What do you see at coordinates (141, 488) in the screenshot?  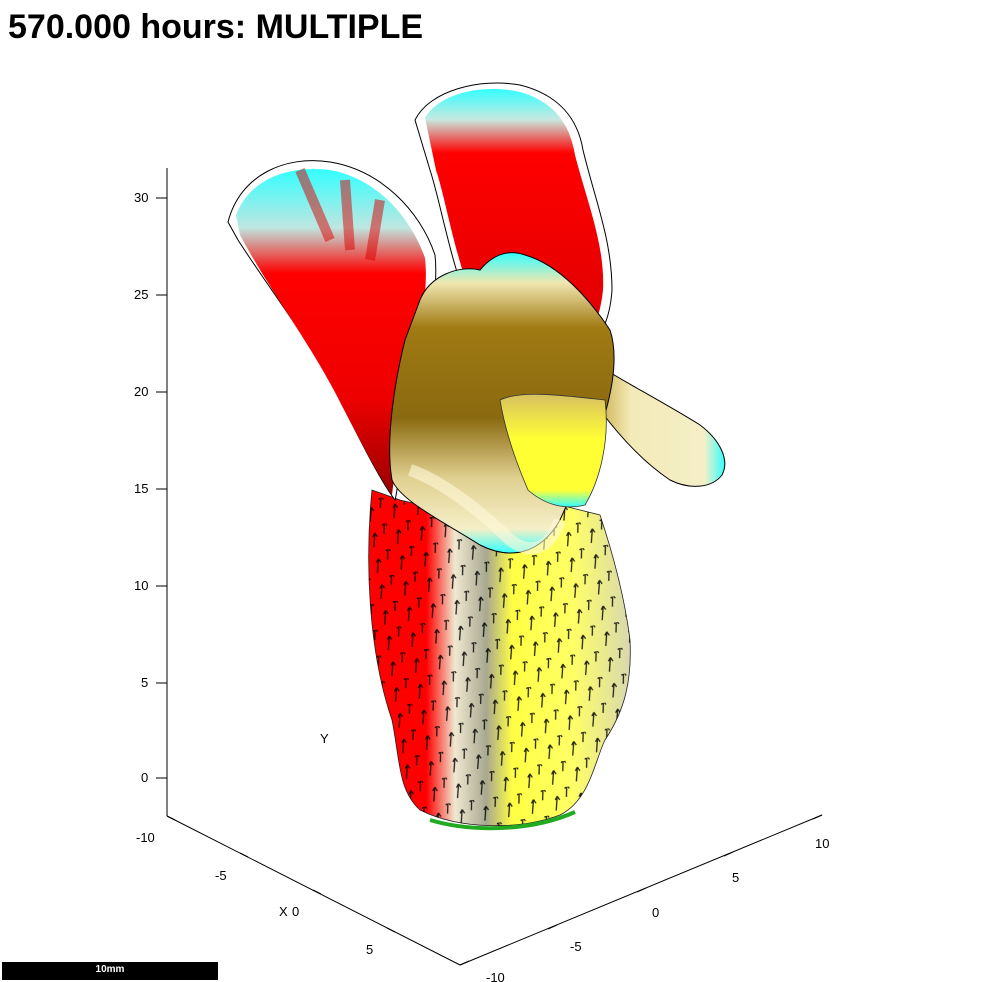 I see `z-tick-label: 15` at bounding box center [141, 488].